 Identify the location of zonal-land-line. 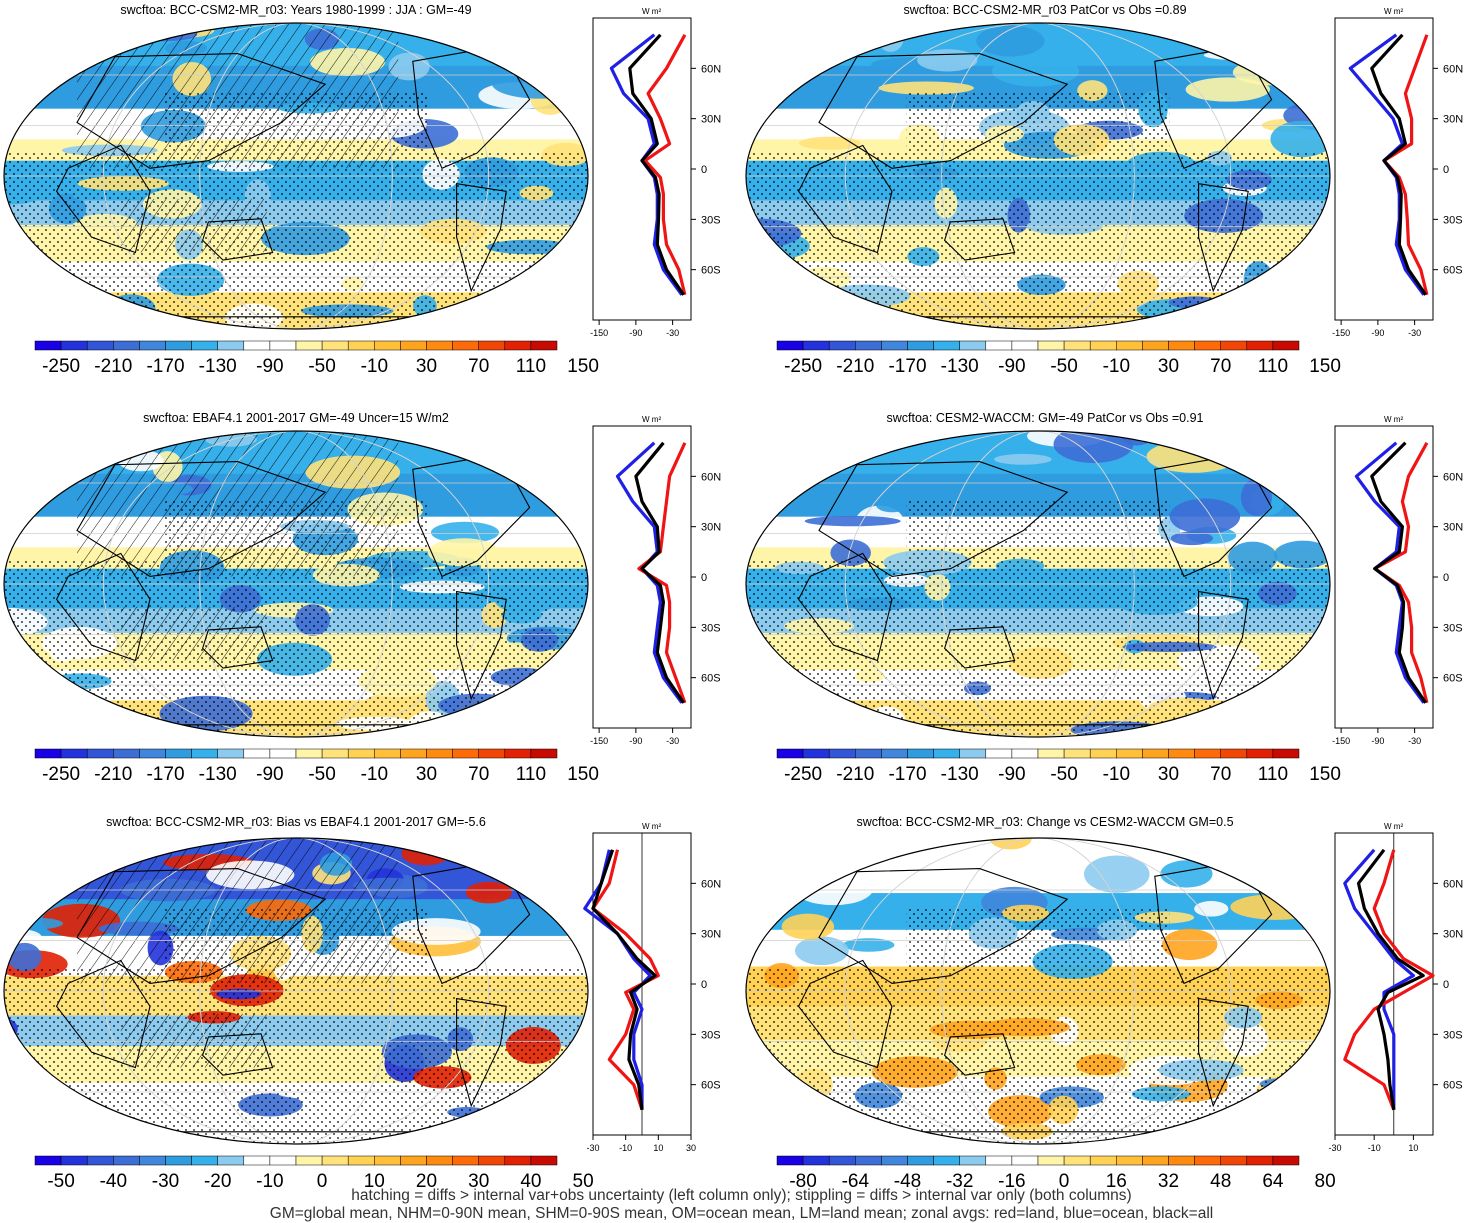
(665, 165).